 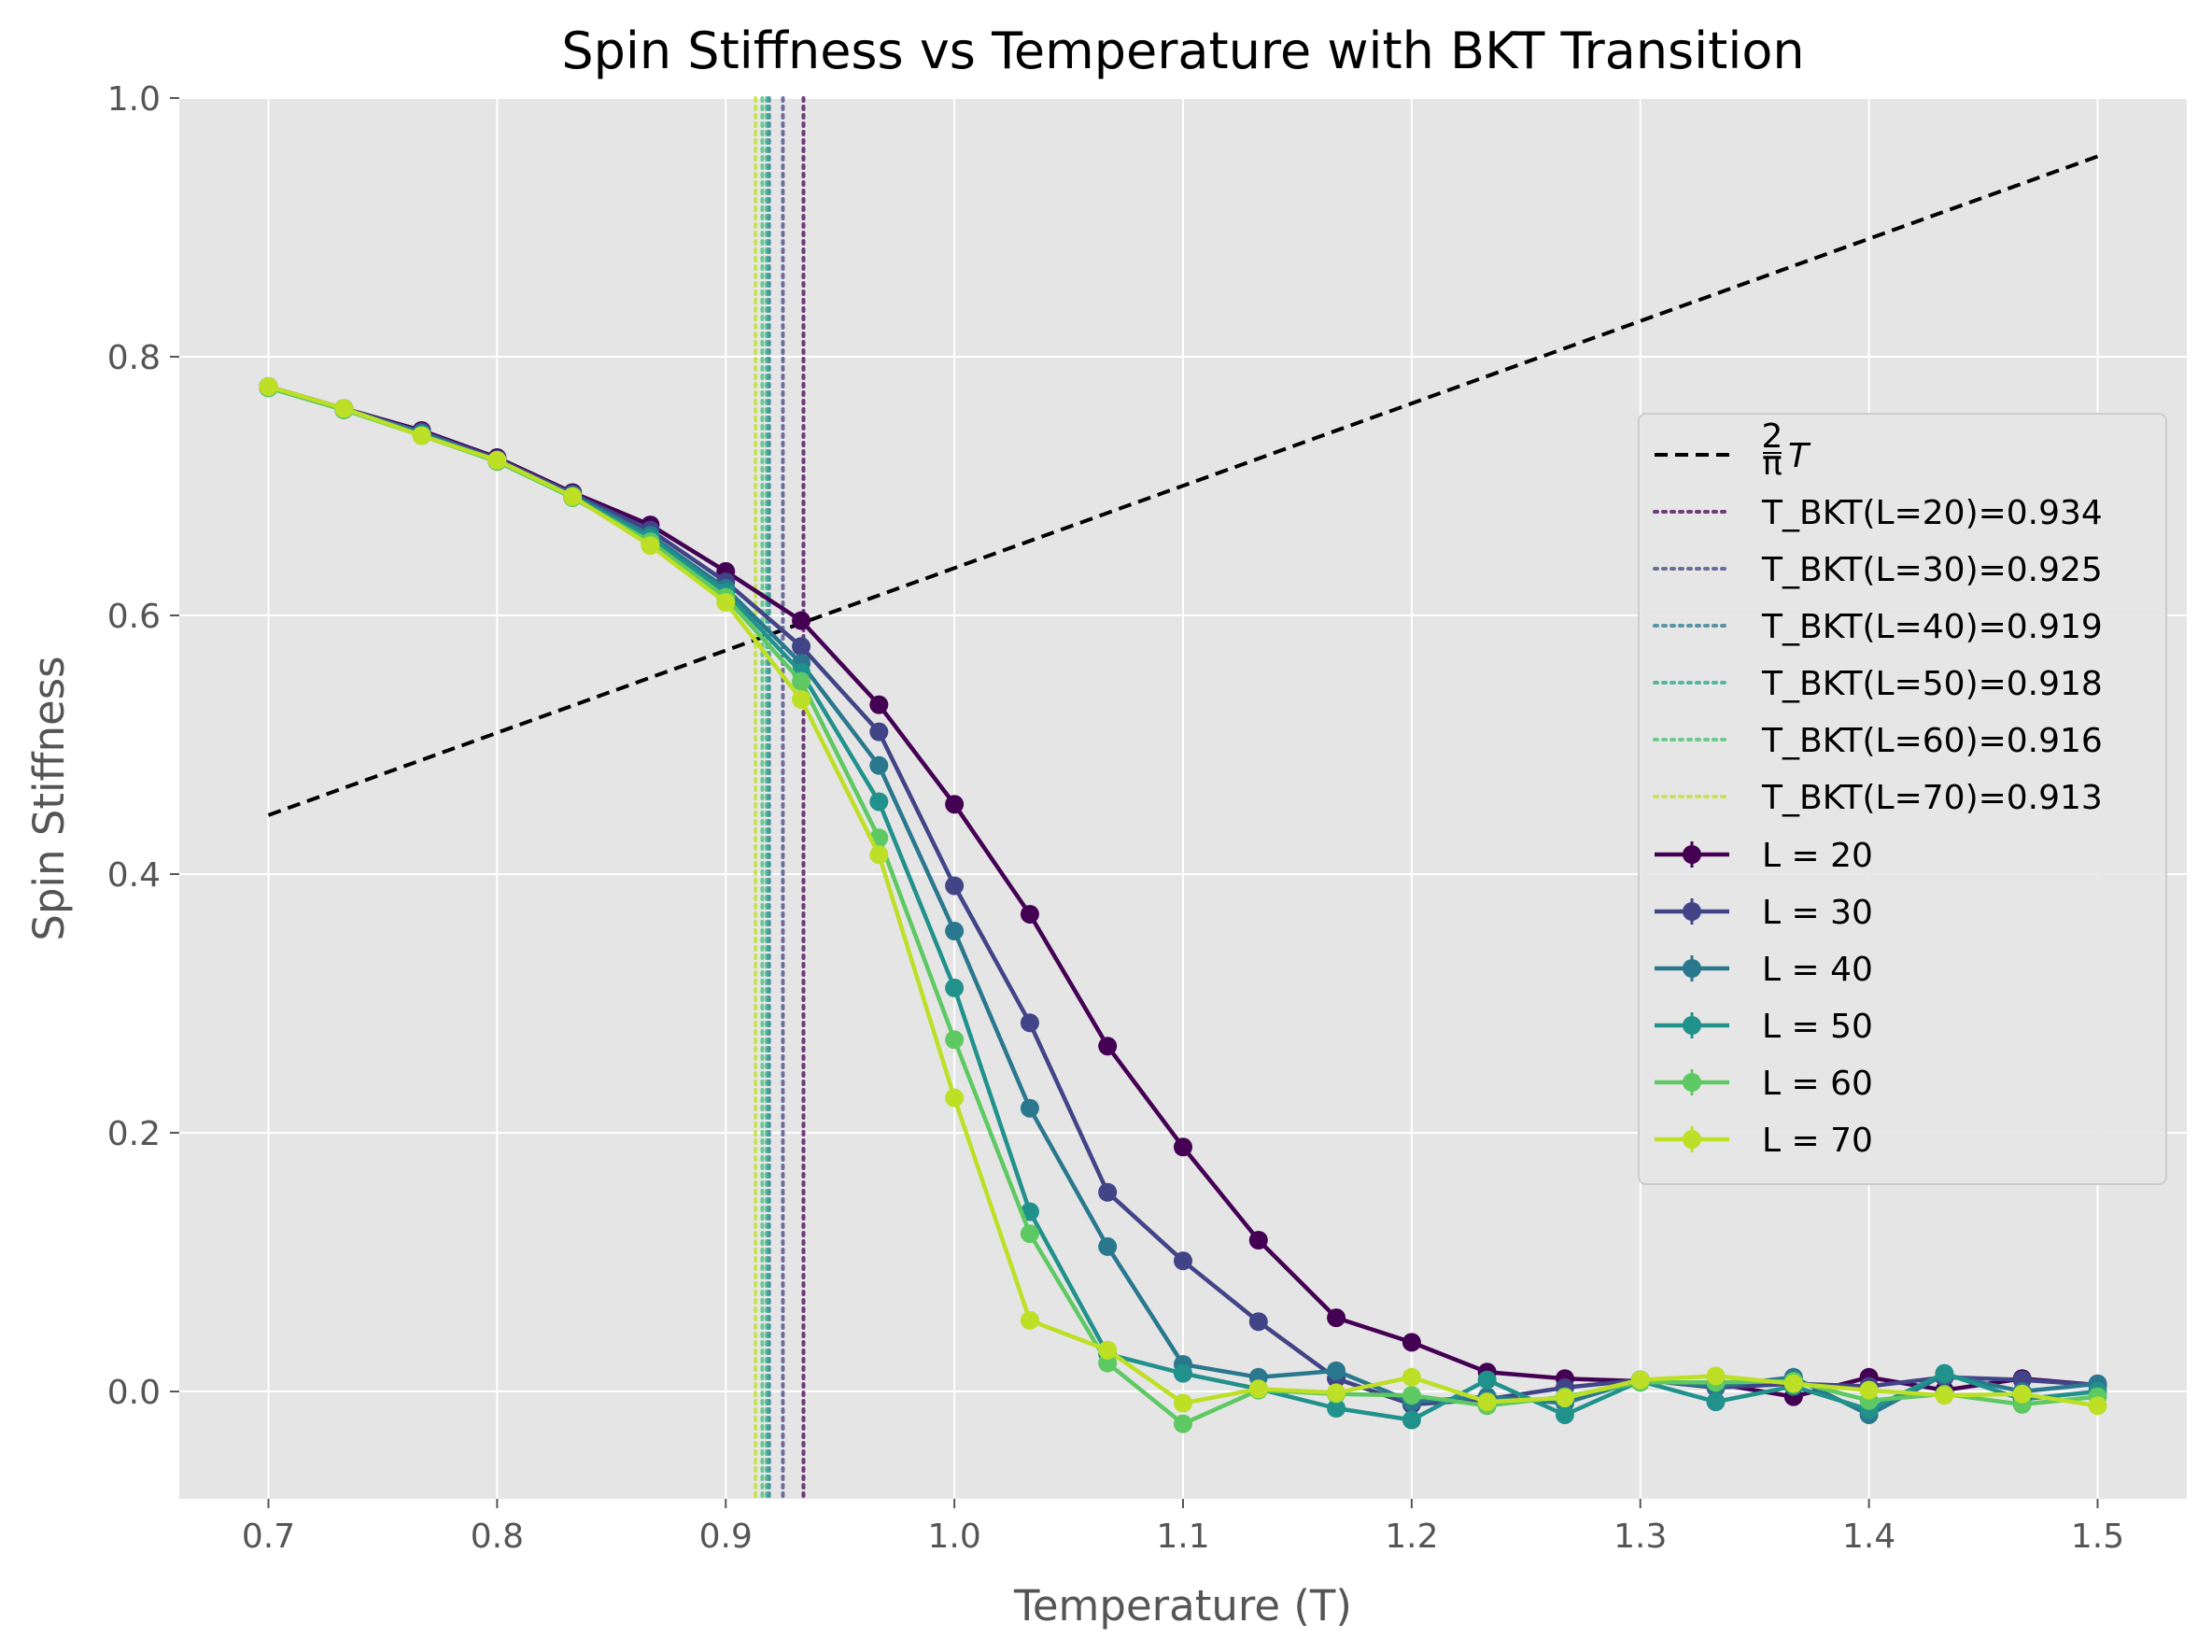 I want to click on legend-entry-series: L = 70, so click(x=1764, y=1141).